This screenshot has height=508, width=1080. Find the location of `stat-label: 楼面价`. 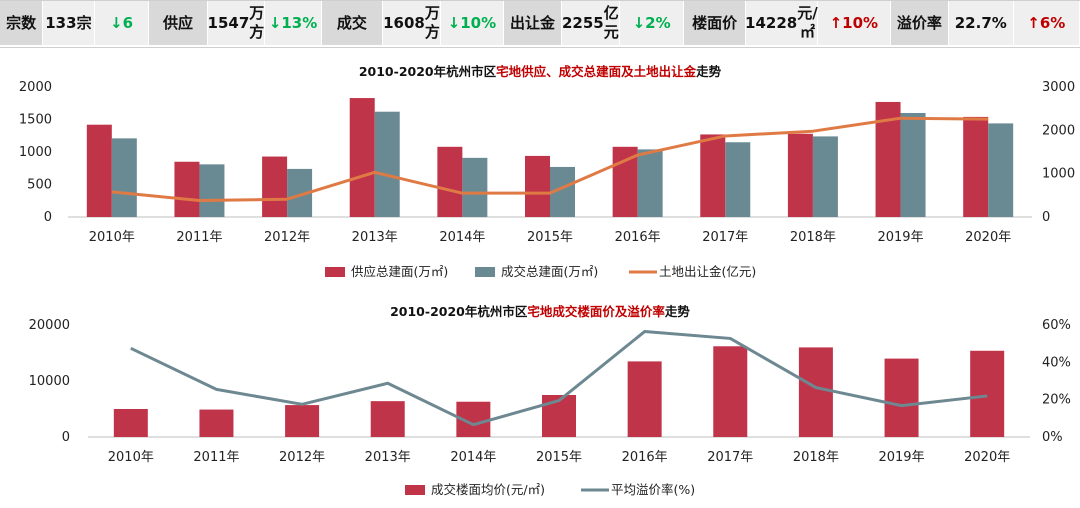

stat-label: 楼面价 is located at coordinates (715, 23).